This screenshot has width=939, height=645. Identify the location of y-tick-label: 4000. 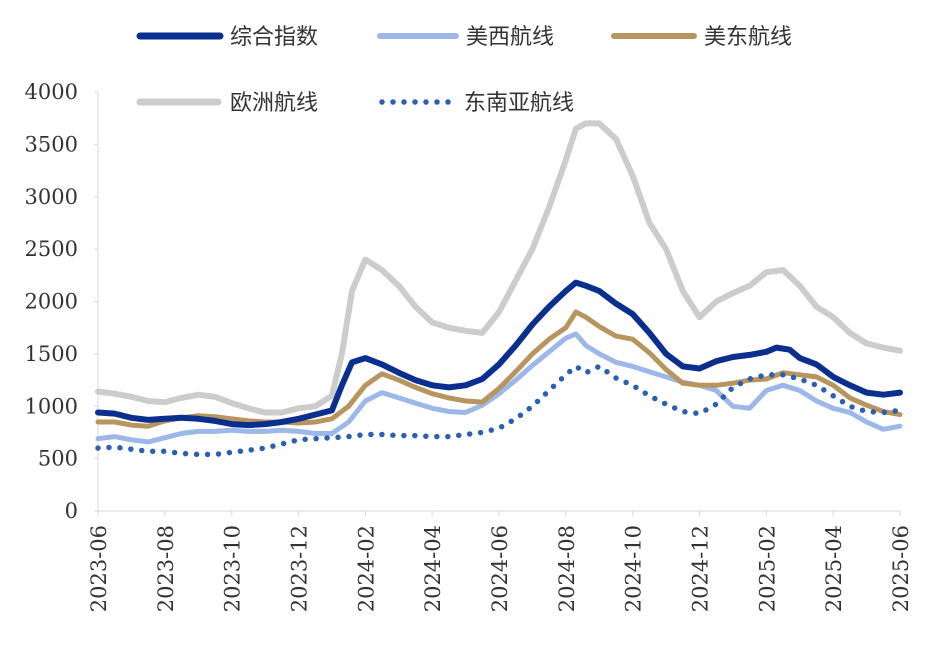
(51, 92).